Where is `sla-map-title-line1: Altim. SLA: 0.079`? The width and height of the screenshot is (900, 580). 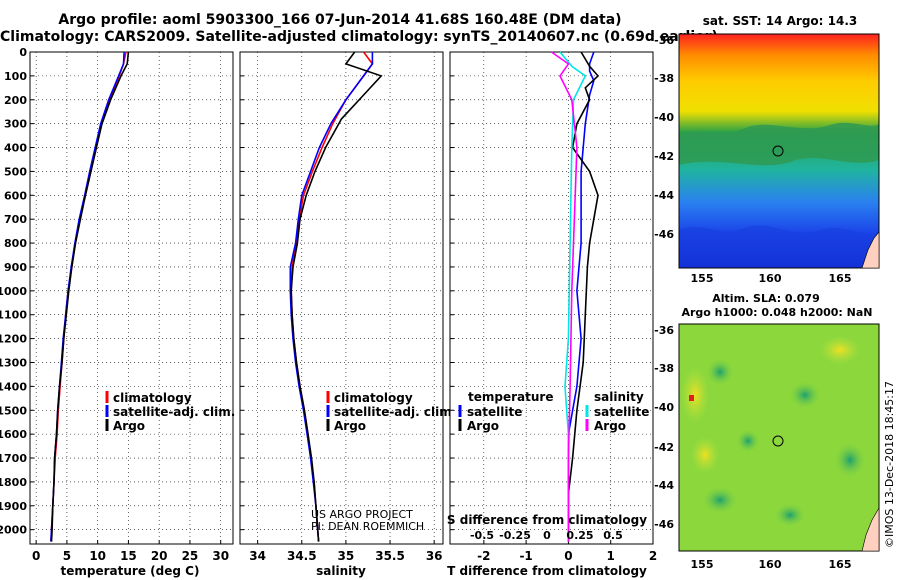 sla-map-title-line1: Altim. SLA: 0.079 is located at coordinates (765, 298).